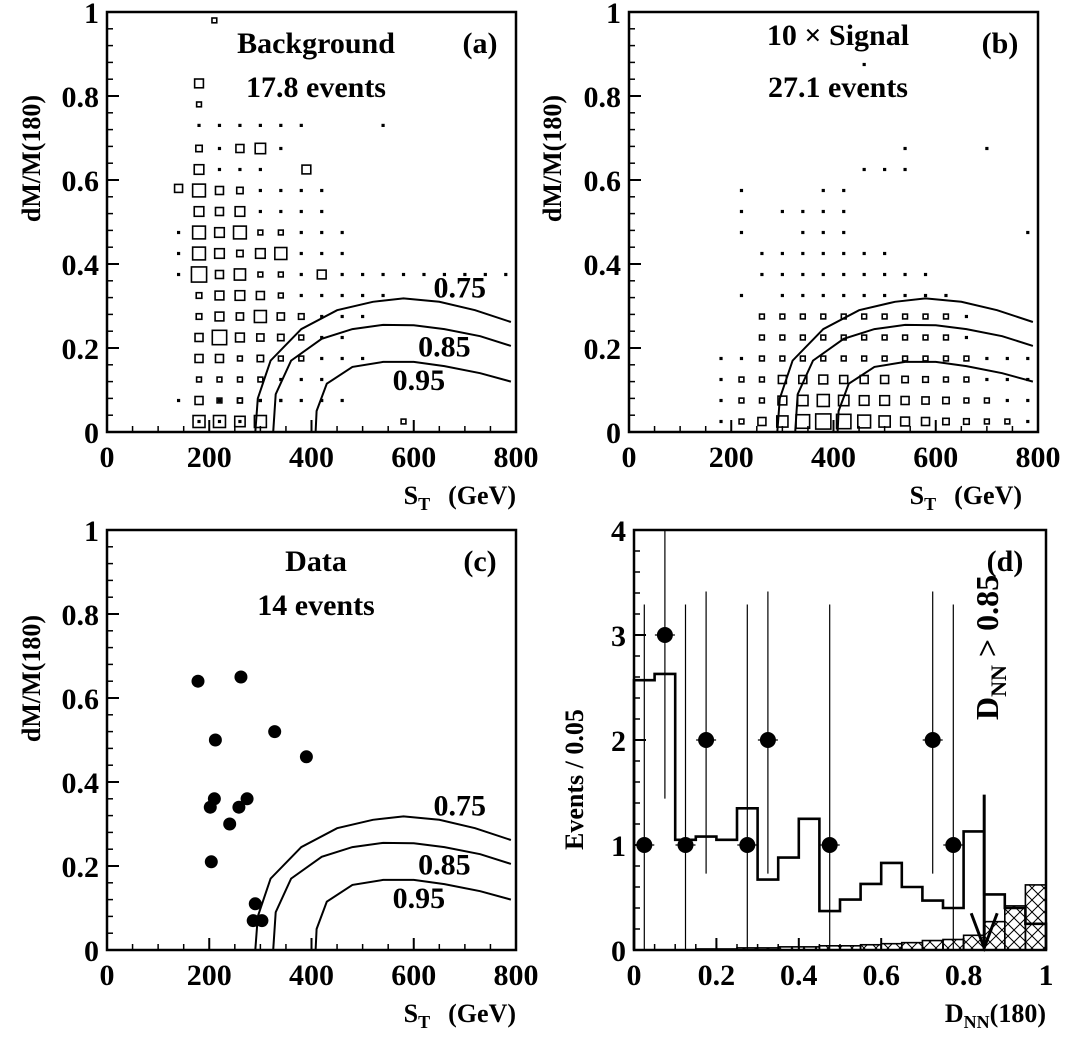 The width and height of the screenshot is (1078, 1044). I want to click on y-tick-label: 0, so click(613, 433).